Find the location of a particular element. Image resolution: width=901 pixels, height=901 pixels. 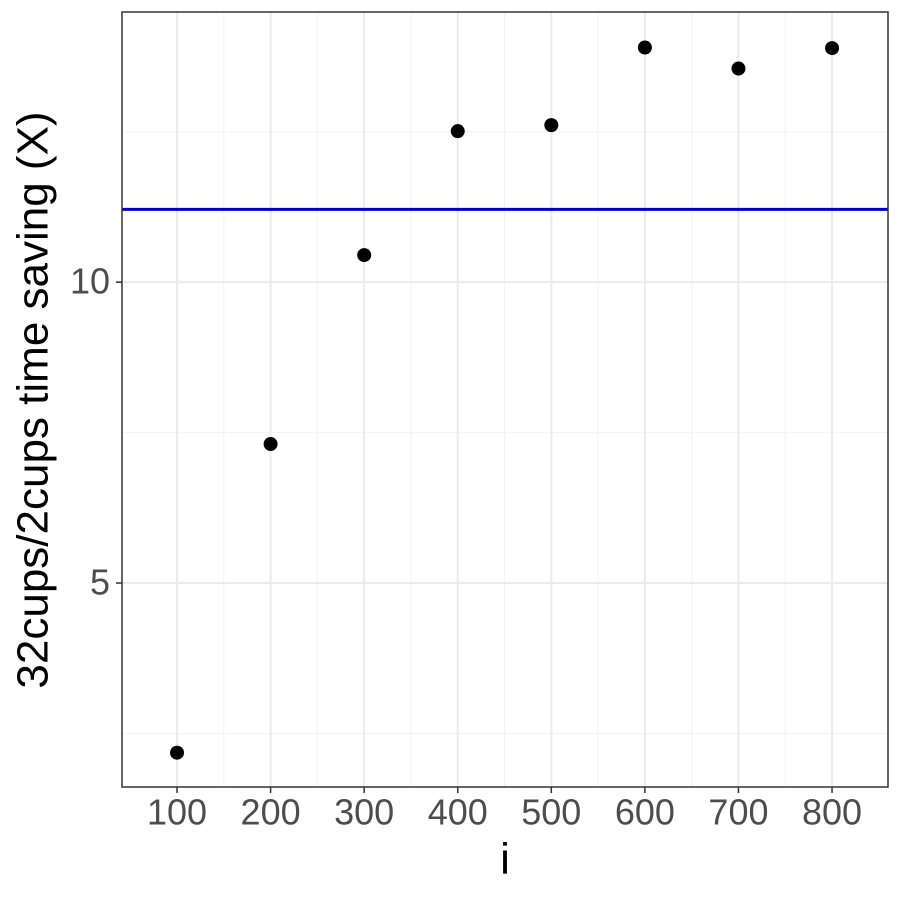

y-tick-label: 5 is located at coordinates (100, 582).